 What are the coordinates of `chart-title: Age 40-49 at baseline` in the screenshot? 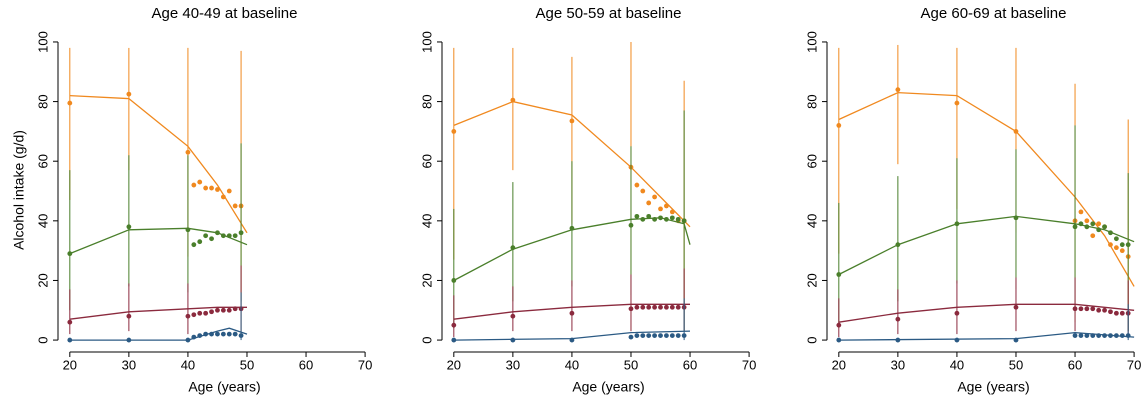 It's located at (225, 13).